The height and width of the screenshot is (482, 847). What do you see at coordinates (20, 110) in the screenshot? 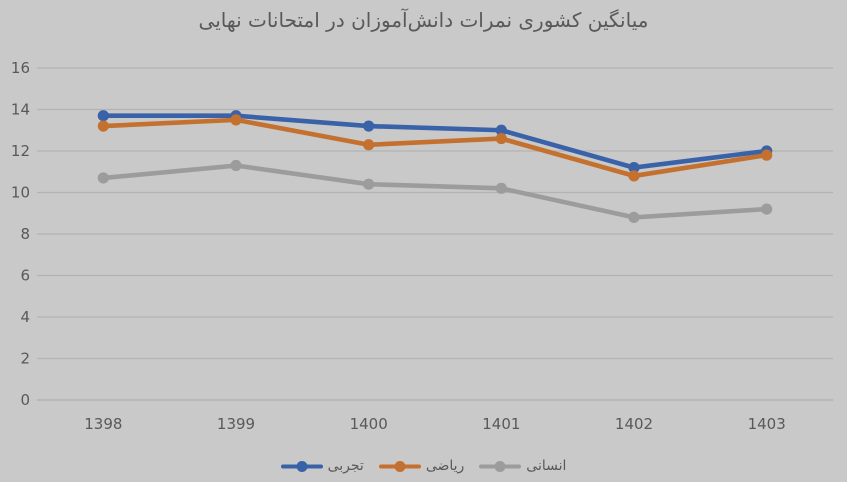
I see `y-axis-tick-label: 14` at bounding box center [20, 110].